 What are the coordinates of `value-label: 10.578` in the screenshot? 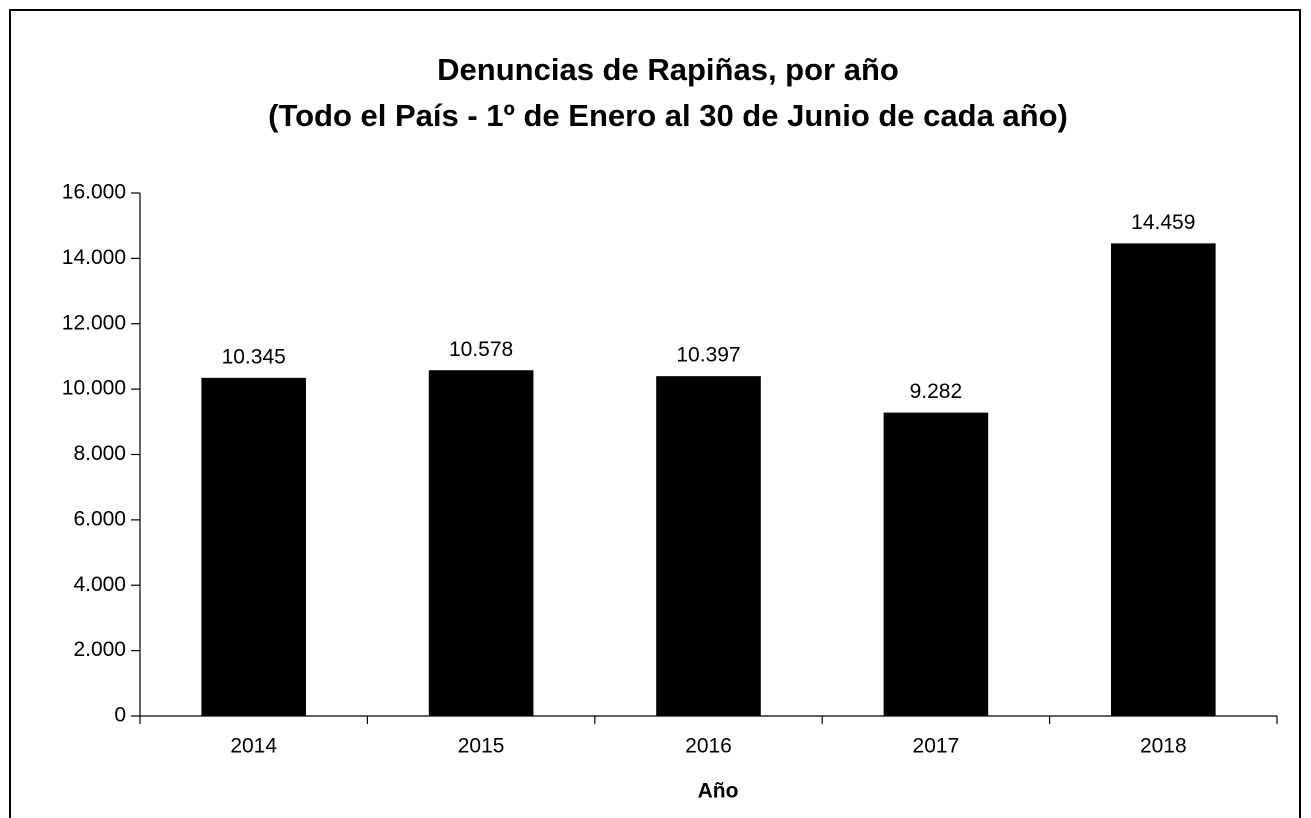 It's located at (481, 349).